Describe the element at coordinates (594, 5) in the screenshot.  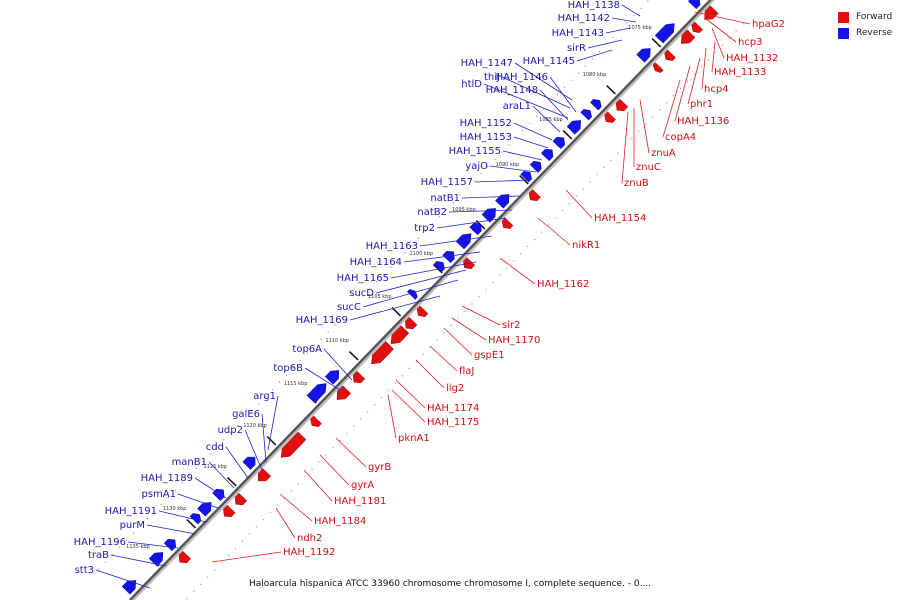
I see `reverse-gene-label: HAH_1138` at that location.